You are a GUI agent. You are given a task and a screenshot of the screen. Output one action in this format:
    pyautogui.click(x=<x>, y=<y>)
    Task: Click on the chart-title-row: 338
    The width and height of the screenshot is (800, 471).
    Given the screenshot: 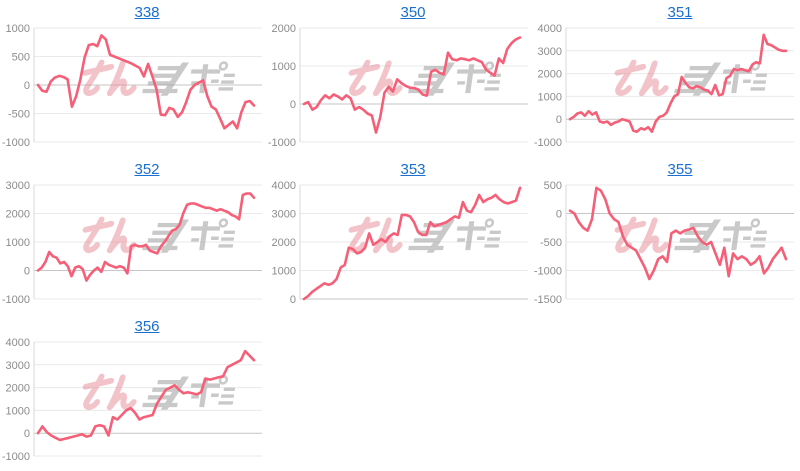 What is the action you would take?
    pyautogui.click(x=133, y=11)
    